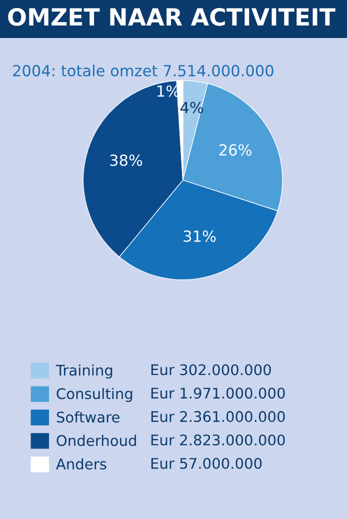 The height and width of the screenshot is (519, 347). I want to click on legend-label: Consulting, so click(94, 395).